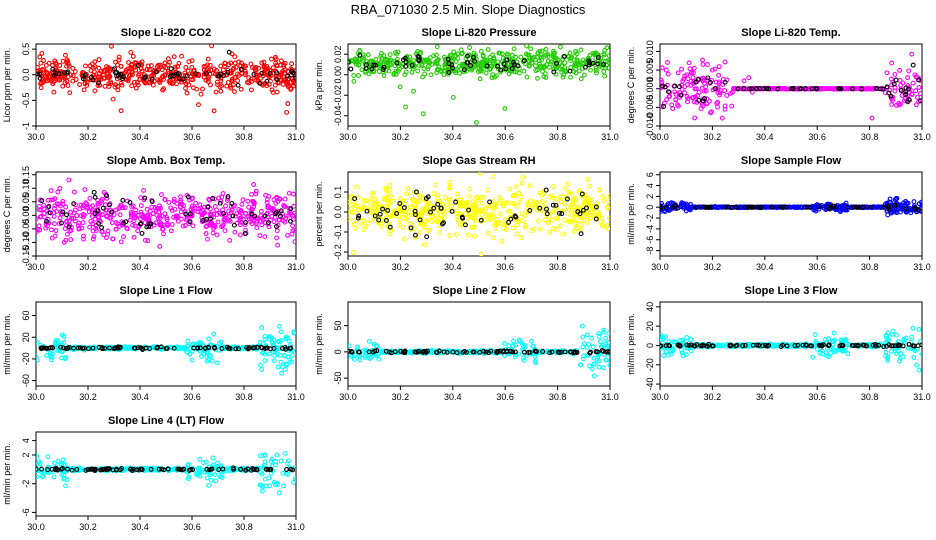  Describe the element at coordinates (166, 79) in the screenshot. I see `points-co2` at that location.